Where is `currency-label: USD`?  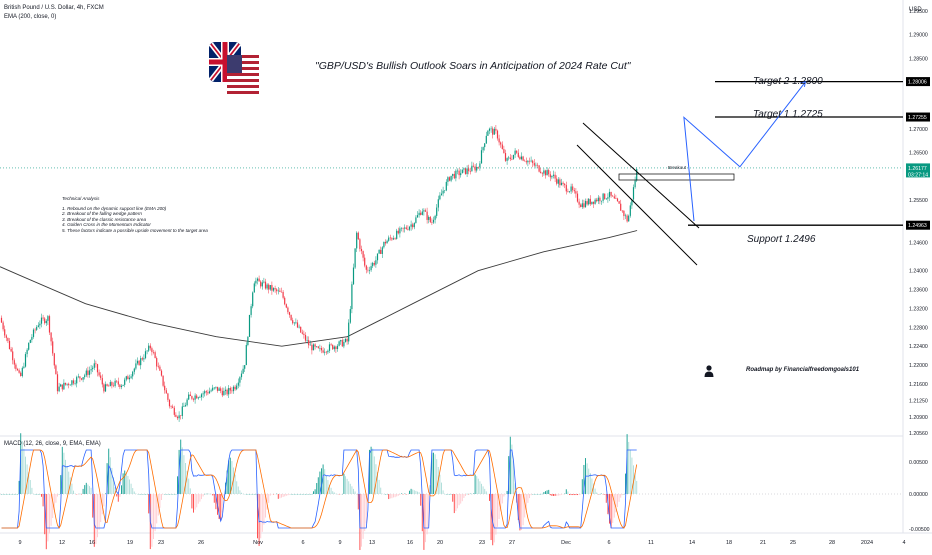
currency-label: USD is located at coordinates (915, 10).